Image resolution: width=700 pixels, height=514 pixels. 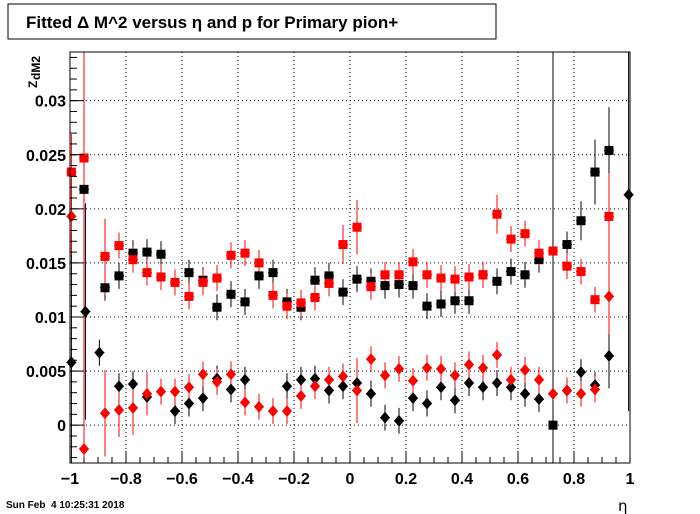 What do you see at coordinates (46, 156) in the screenshot?
I see `y-tick-label: 0.025` at bounding box center [46, 156].